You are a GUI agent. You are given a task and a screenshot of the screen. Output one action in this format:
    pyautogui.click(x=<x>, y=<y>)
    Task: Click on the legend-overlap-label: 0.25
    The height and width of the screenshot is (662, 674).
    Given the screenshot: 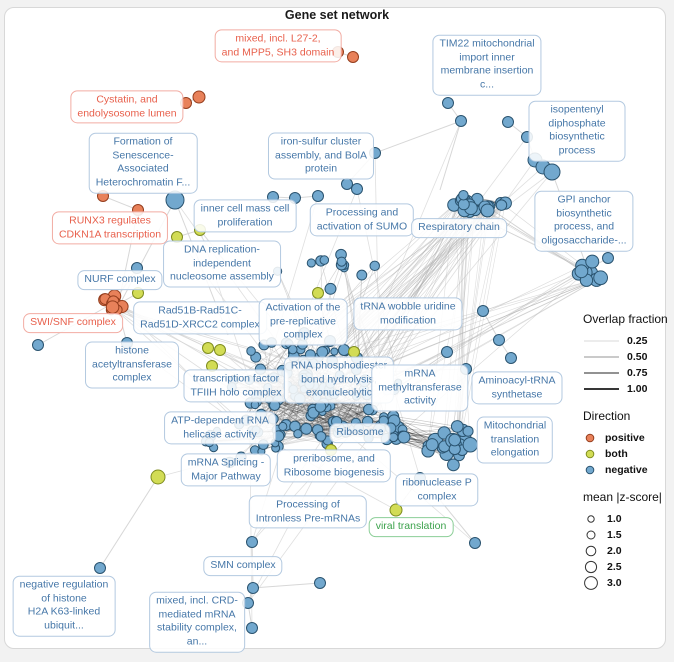 What is the action you would take?
    pyautogui.click(x=637, y=341)
    